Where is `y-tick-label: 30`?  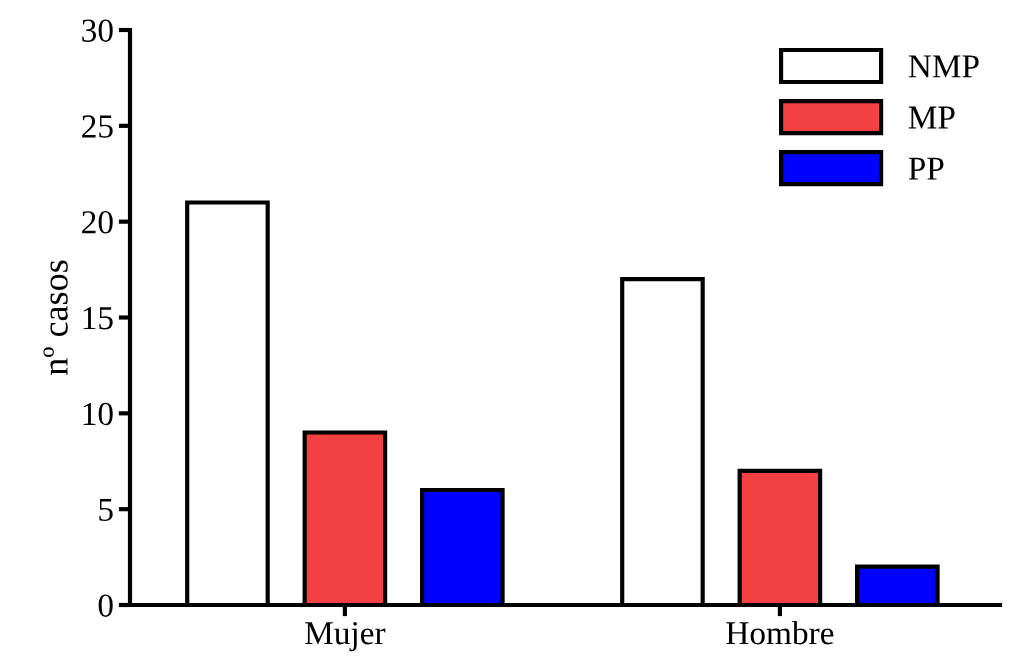 y-tick-label: 30 is located at coordinates (97, 30).